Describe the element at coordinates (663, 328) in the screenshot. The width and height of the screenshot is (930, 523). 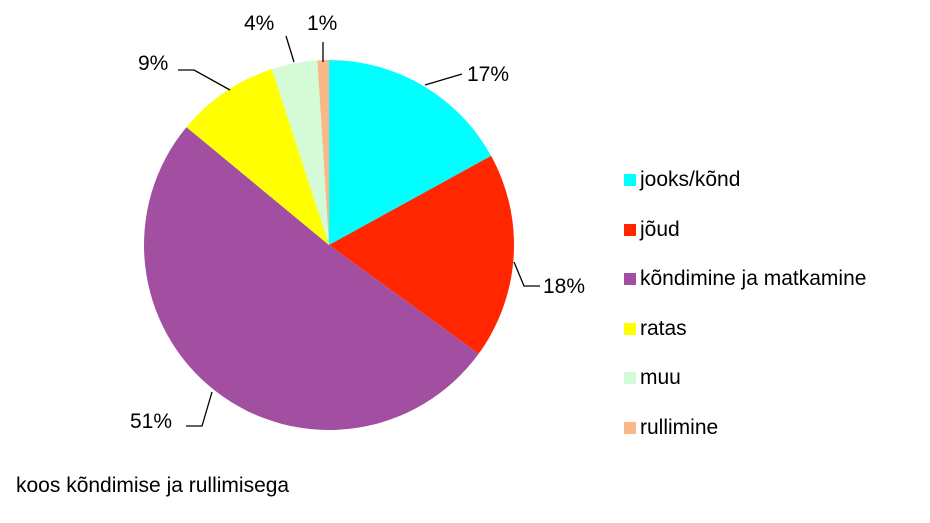
I see `legend-label: ratas` at that location.